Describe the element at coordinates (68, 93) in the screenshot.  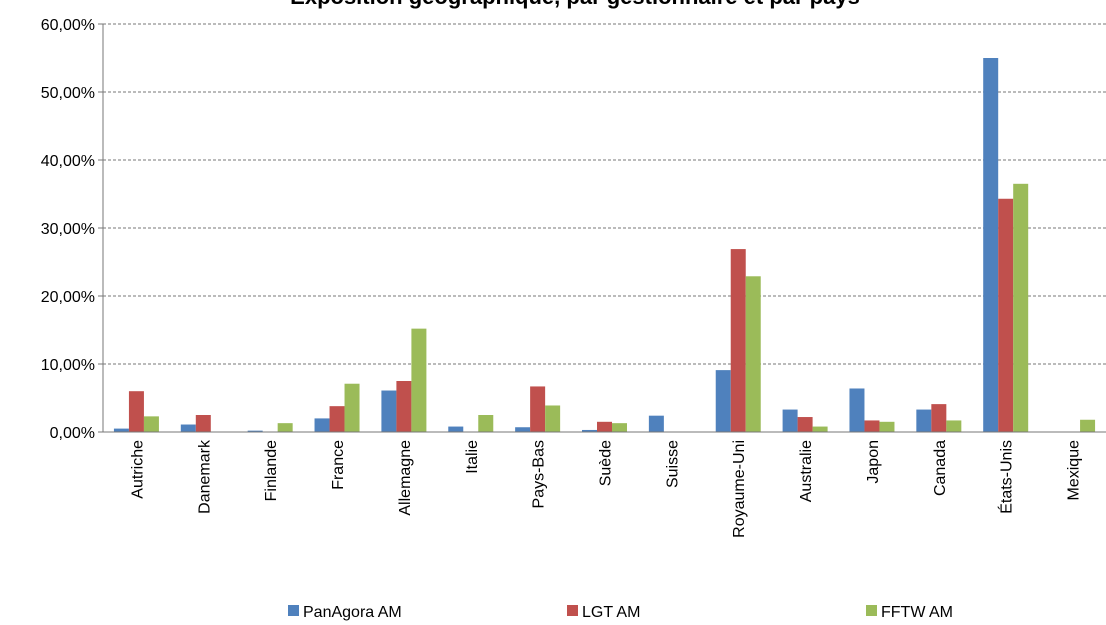
I see `y-tick-label: 50,00%` at that location.